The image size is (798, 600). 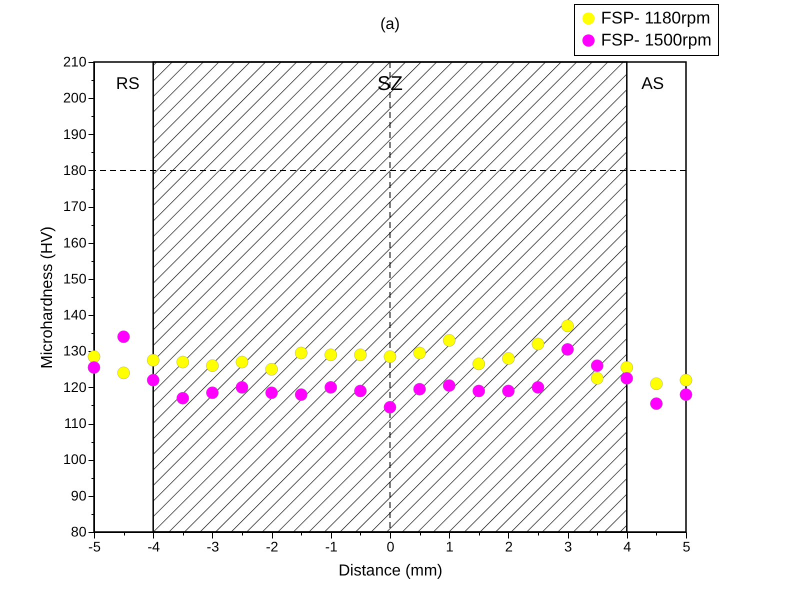 I want to click on y-tick-label: 160, so click(x=75, y=242).